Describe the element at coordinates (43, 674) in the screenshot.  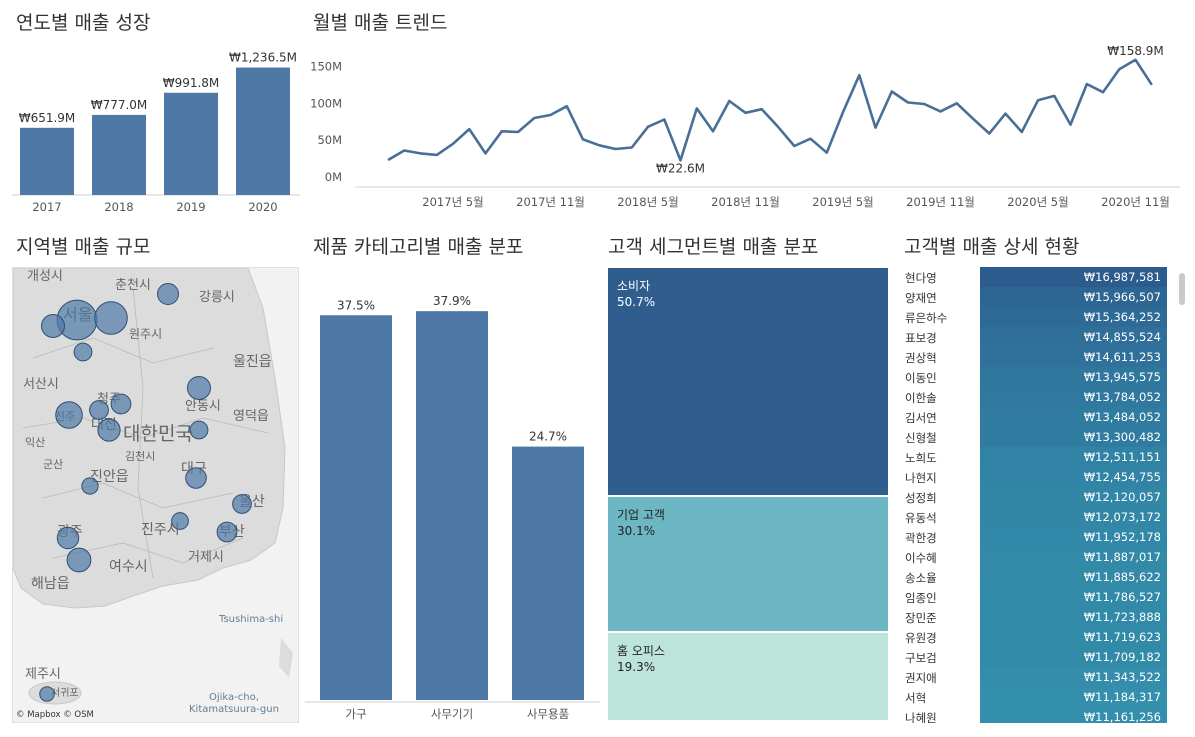
I see `map-place-label: 제주시` at that location.